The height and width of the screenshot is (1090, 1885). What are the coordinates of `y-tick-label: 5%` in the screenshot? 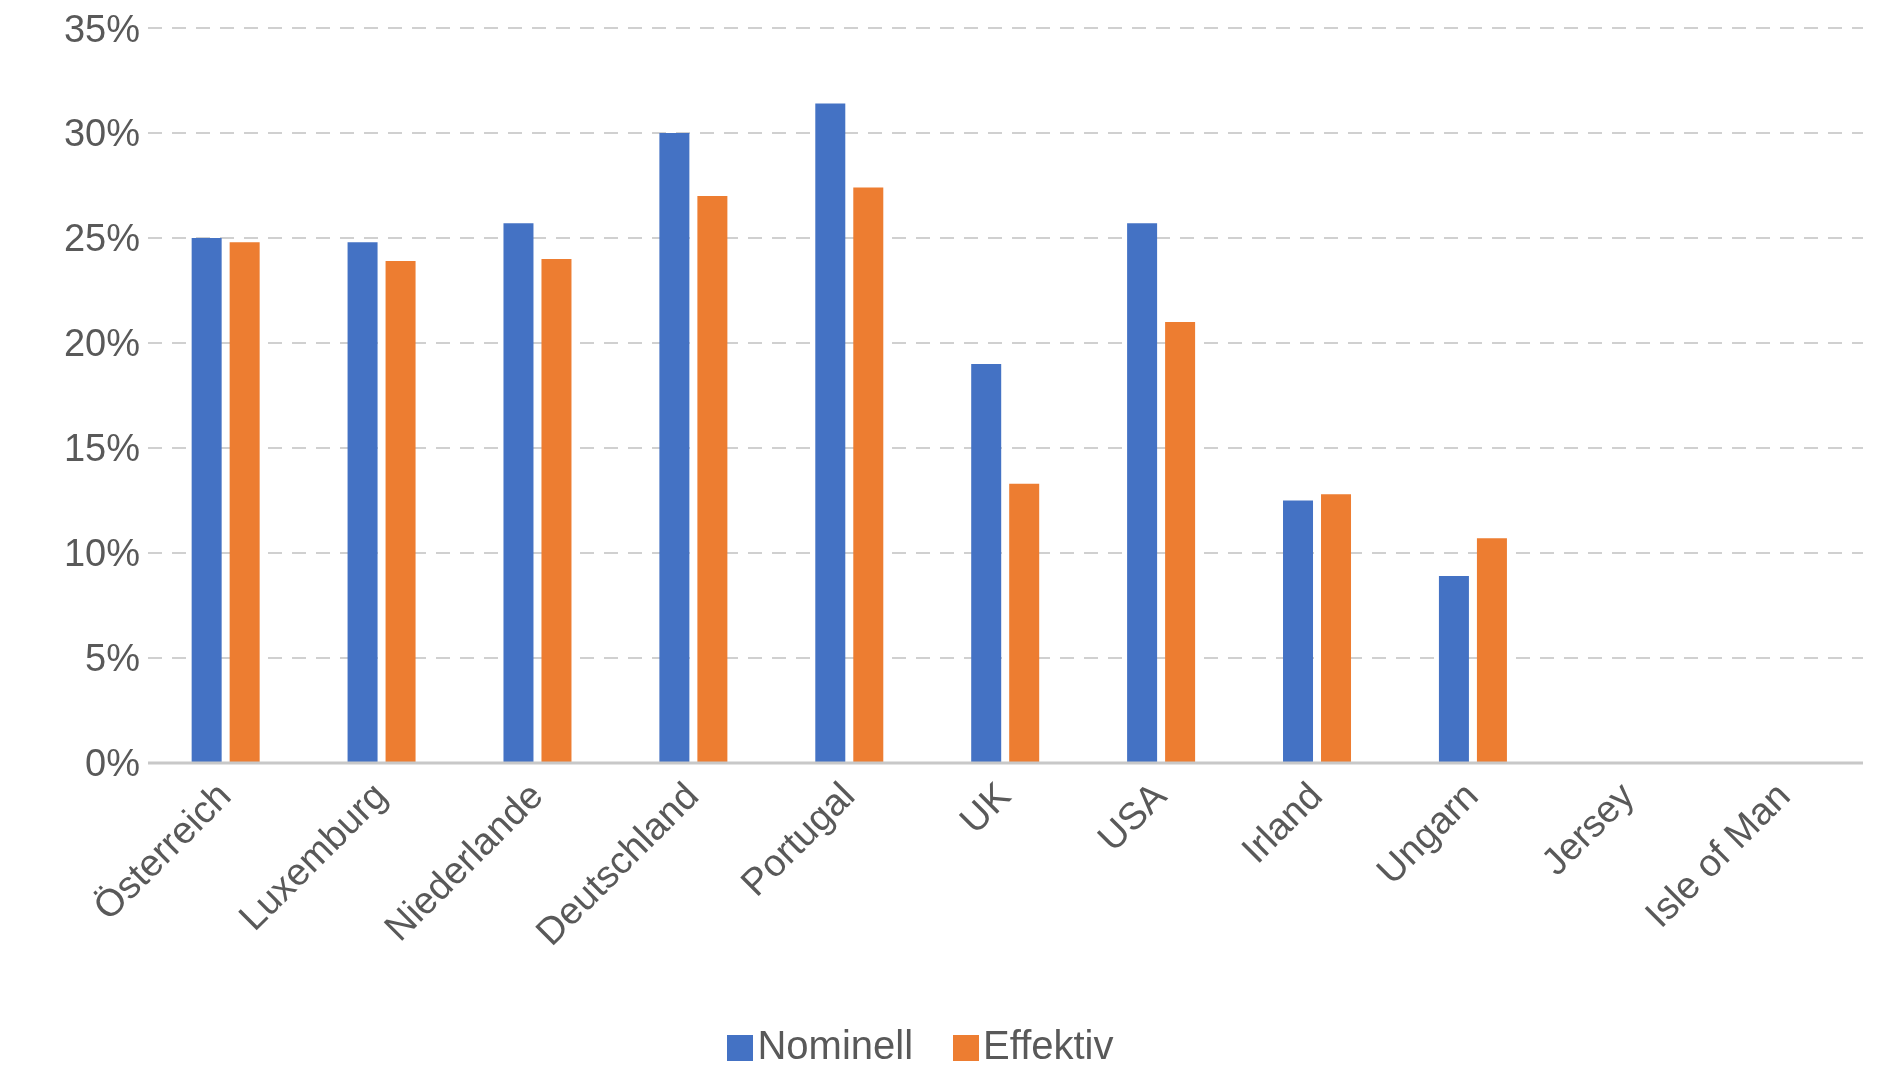 It's located at (112, 658).